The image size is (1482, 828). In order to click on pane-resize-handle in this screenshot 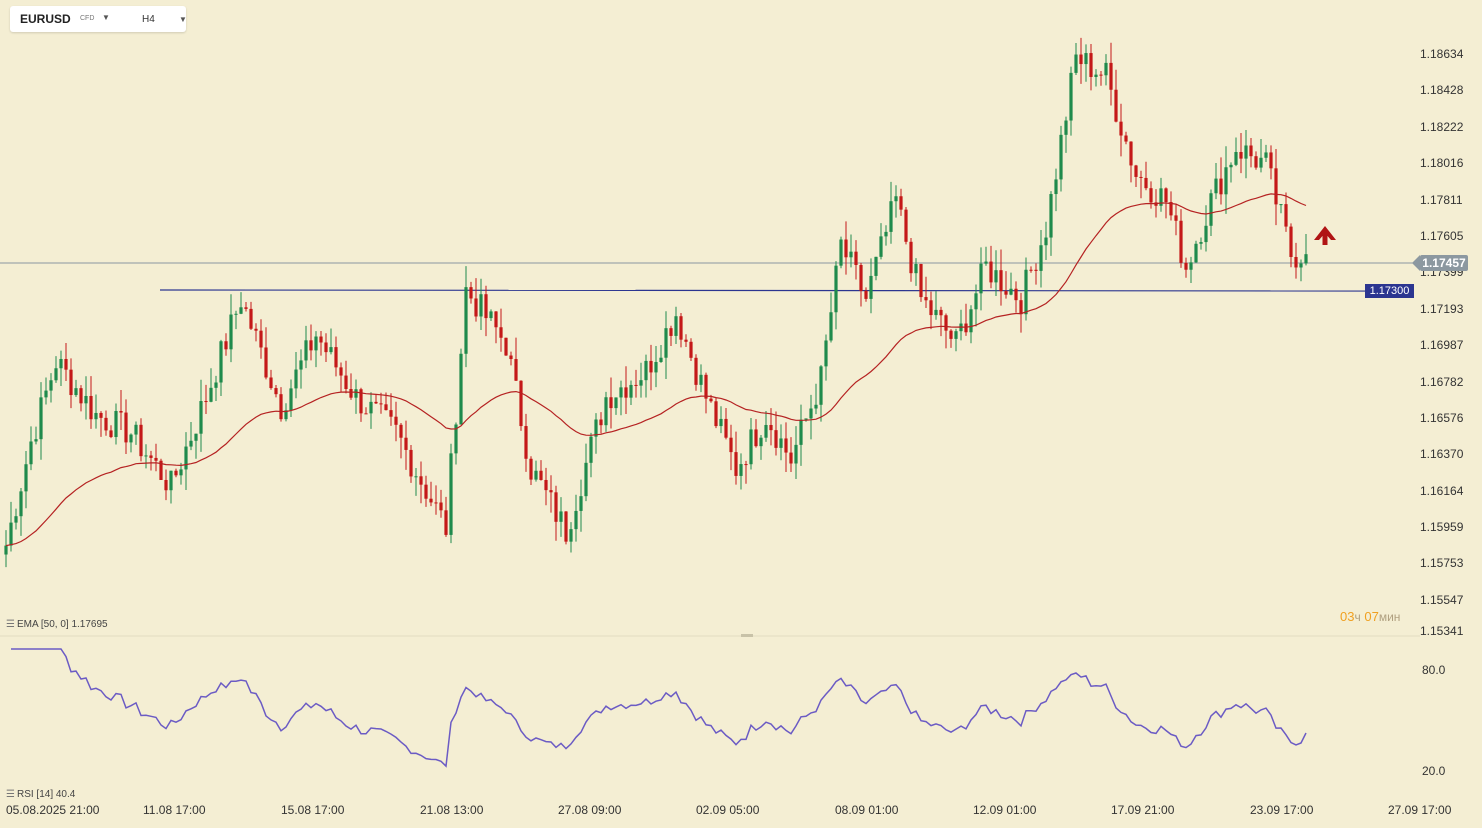, I will do `click(747, 635)`.